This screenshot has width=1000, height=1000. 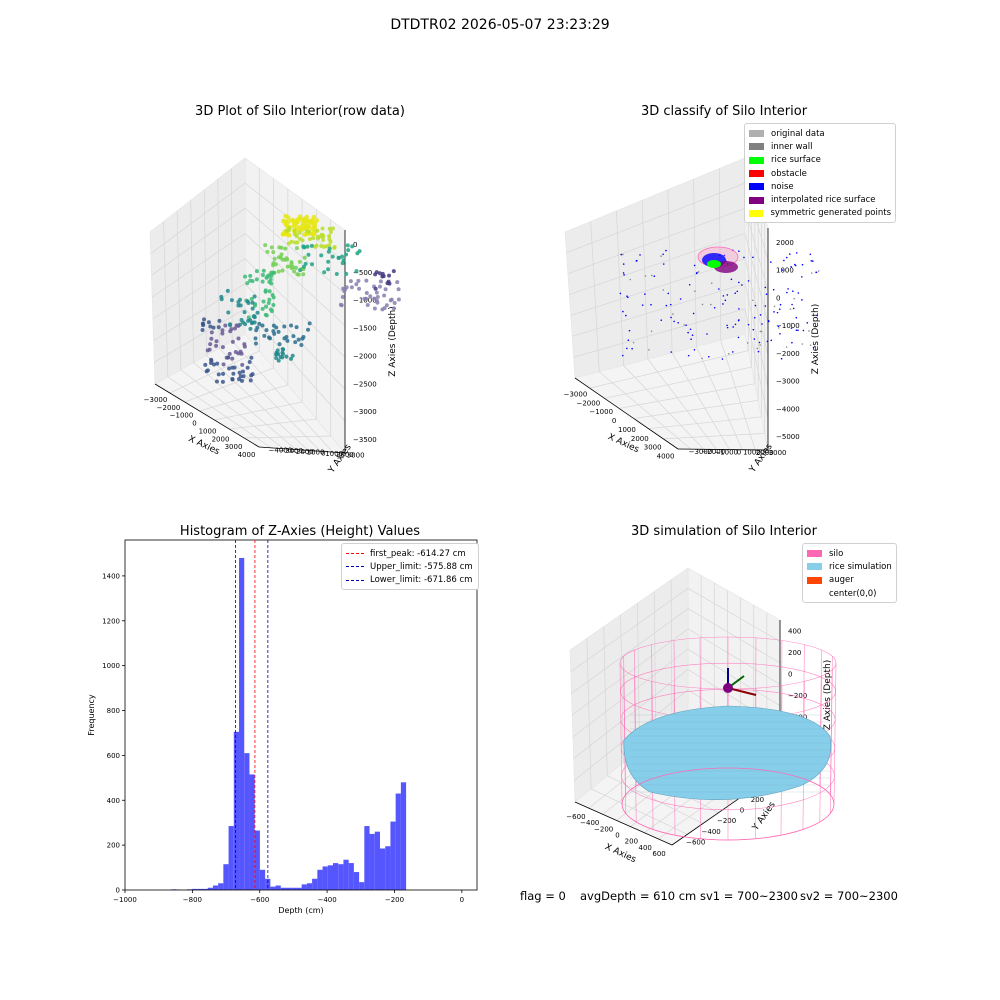 I want to click on plot-frame, so click(x=301, y=715).